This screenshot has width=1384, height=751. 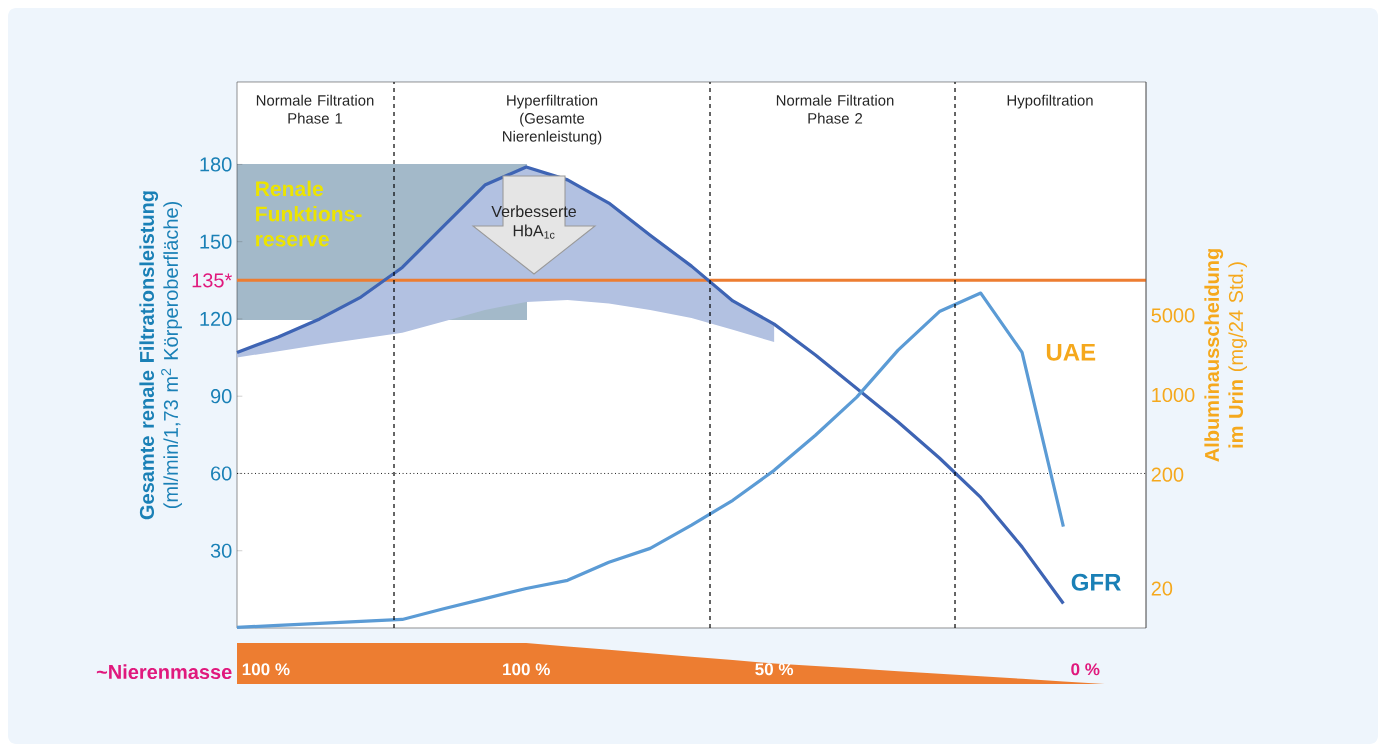 What do you see at coordinates (212, 280) in the screenshot?
I see `ref-line-label: 135*` at bounding box center [212, 280].